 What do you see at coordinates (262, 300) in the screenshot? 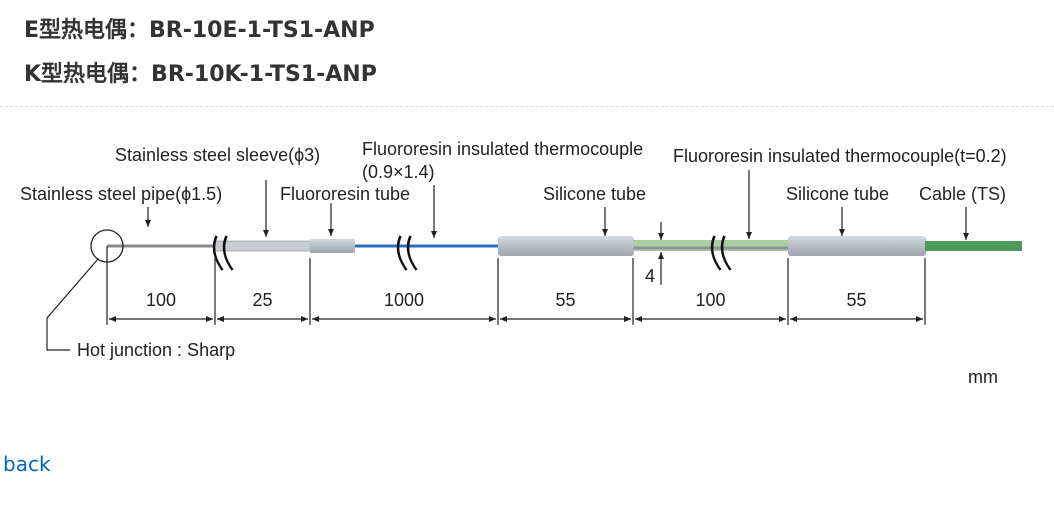
I see `dimension-label: 25` at bounding box center [262, 300].